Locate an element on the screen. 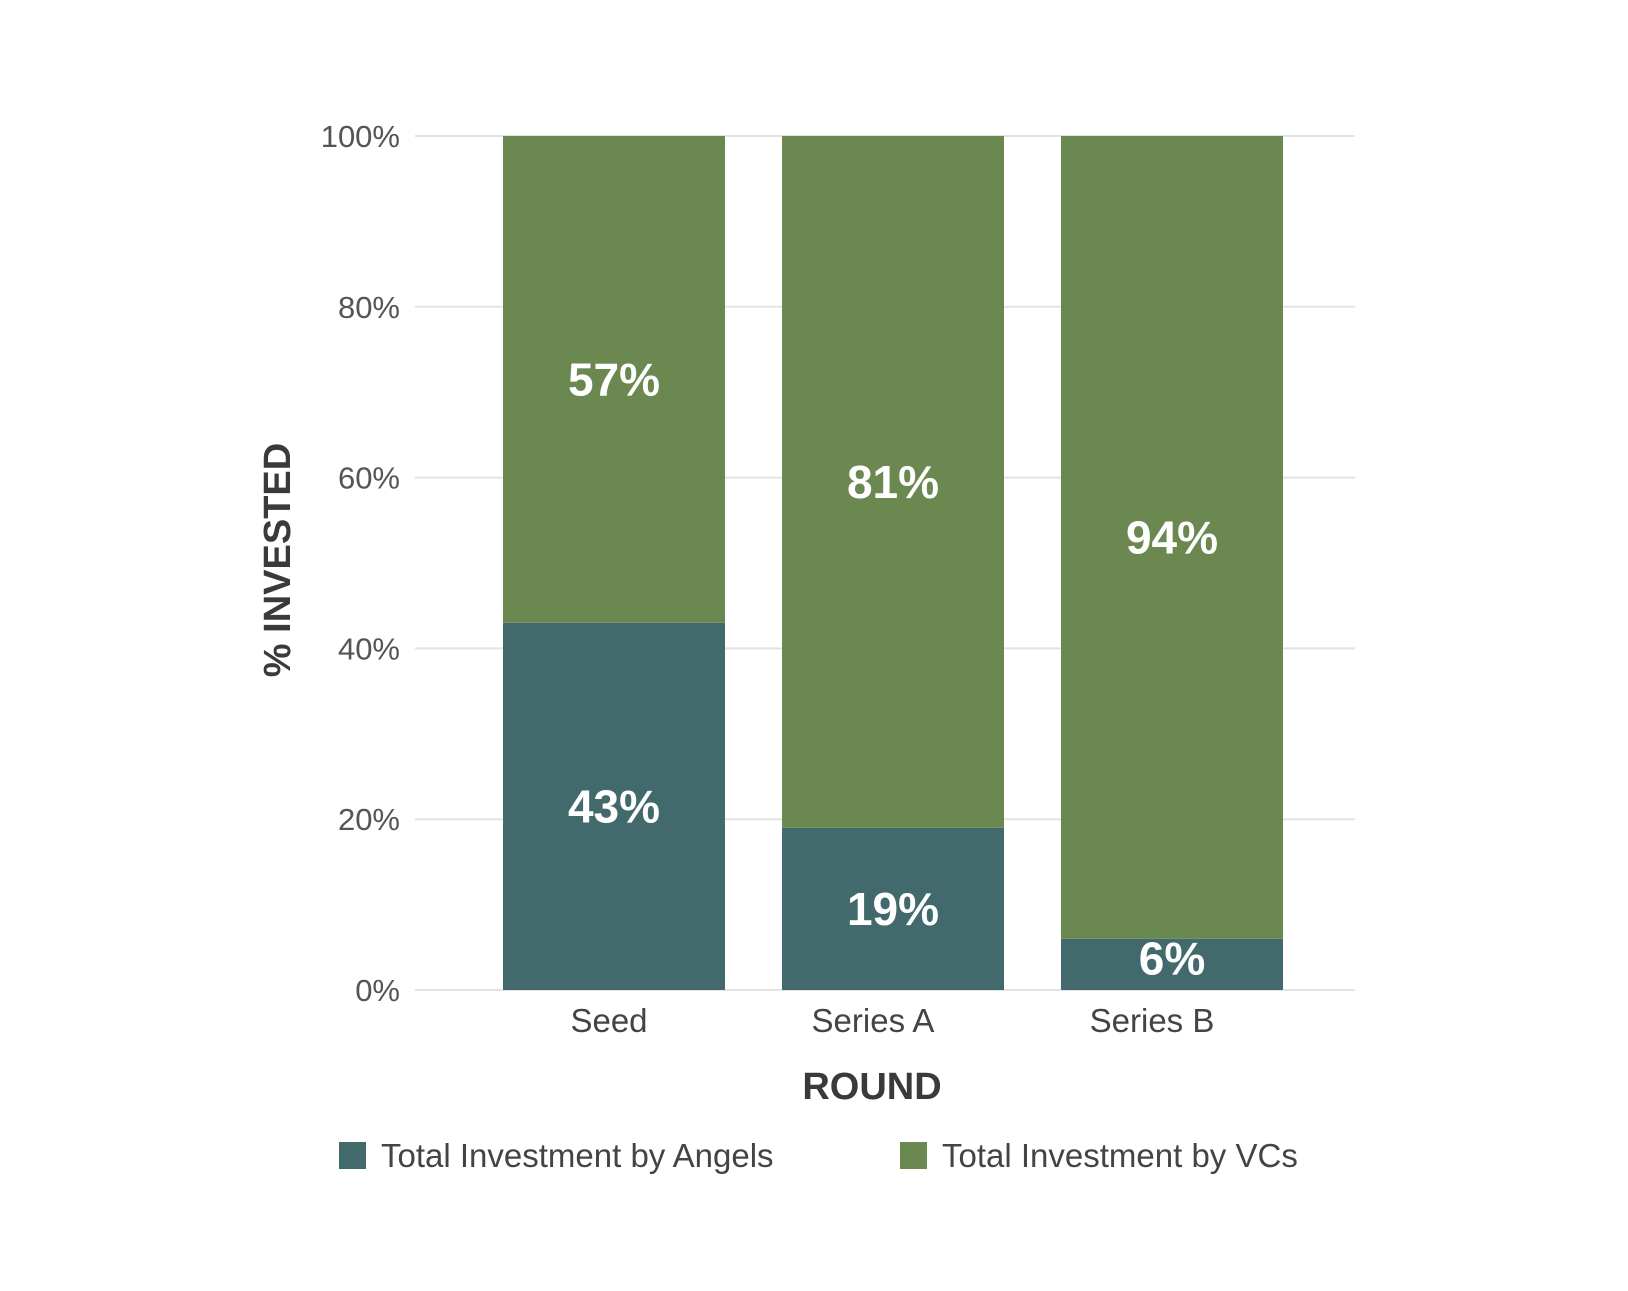  y-tick-label: 20% is located at coordinates (369, 819).